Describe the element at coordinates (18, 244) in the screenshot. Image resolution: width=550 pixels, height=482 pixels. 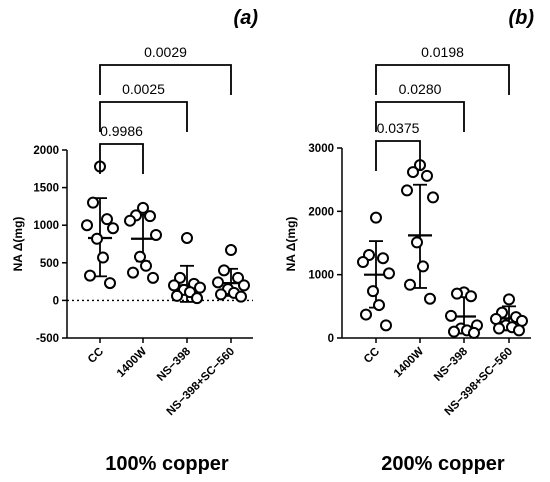
I see `panel-a-y-axis-label: NA Δ(mg)` at that location.